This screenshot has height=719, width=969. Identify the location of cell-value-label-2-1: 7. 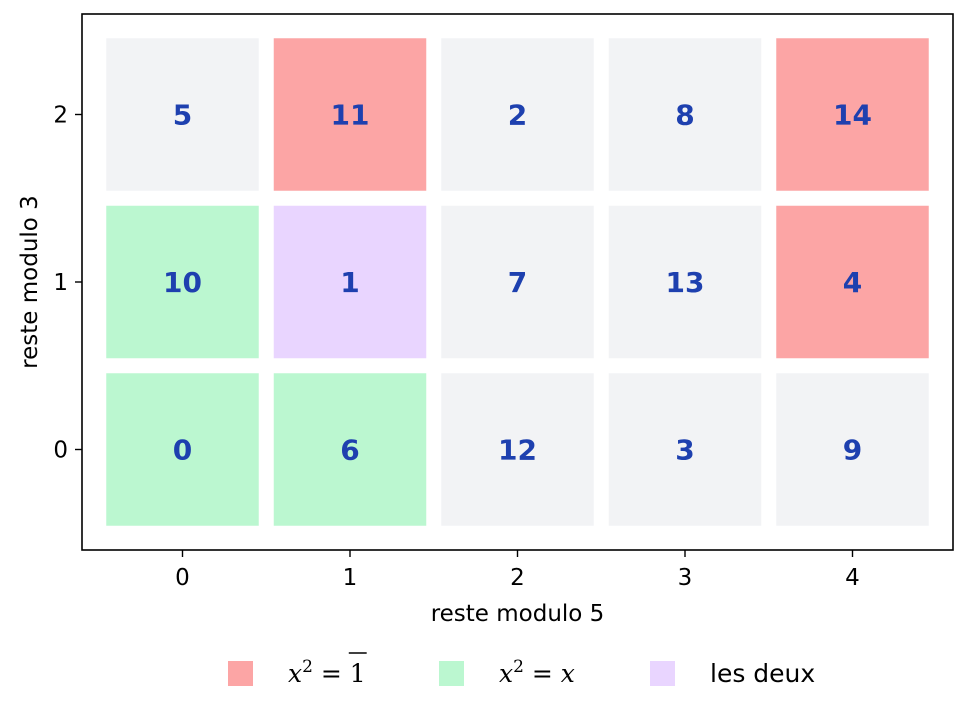
(517, 282).